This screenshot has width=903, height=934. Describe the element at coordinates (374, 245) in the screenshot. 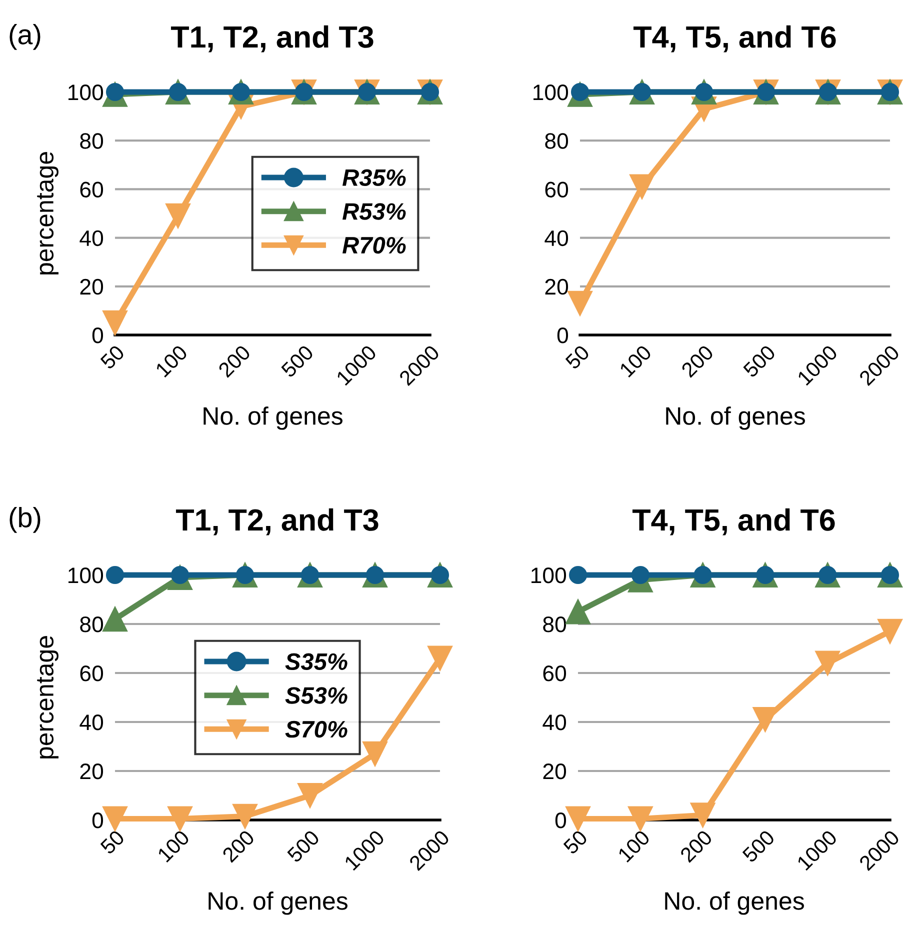

I see `legend-label: R70%` at that location.